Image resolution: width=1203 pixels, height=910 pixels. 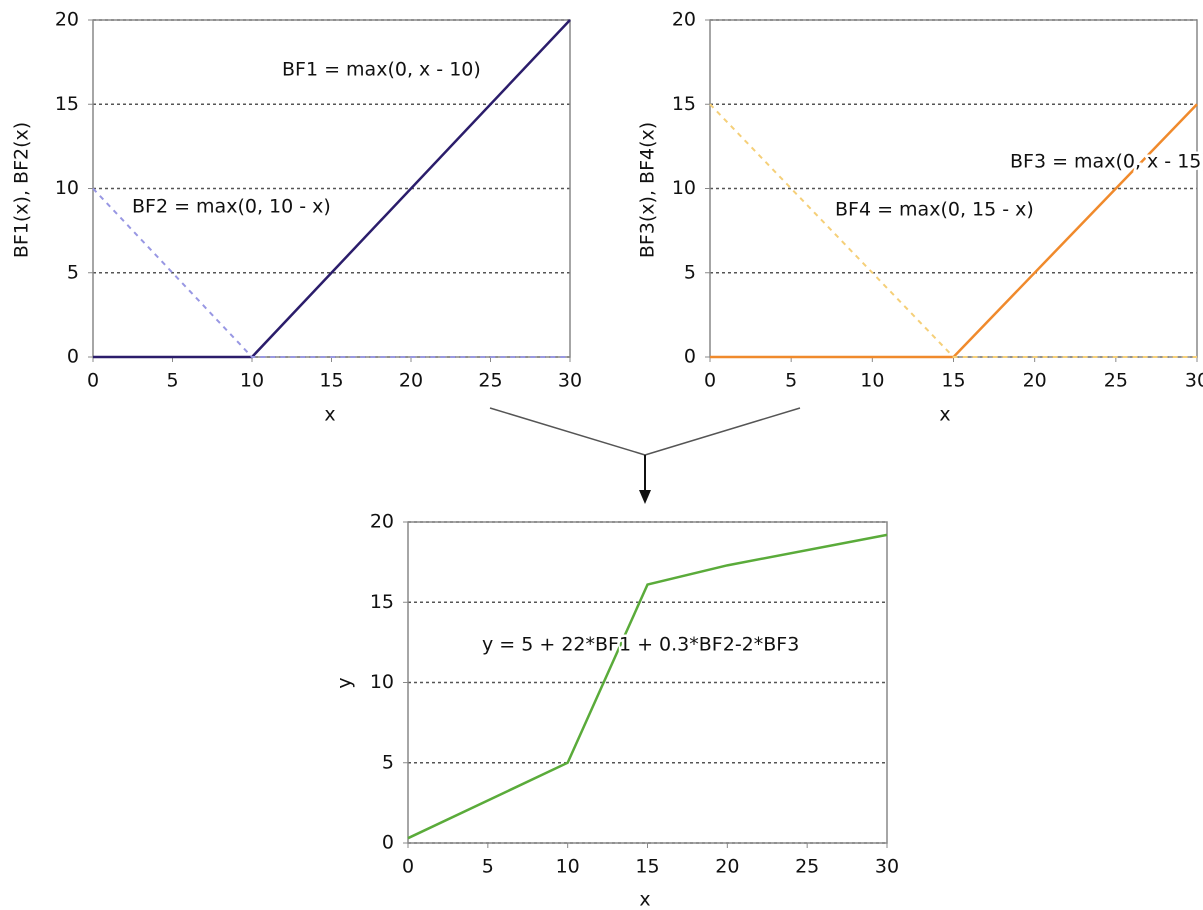 I want to click on annotation: y = 5 + 22*BF1 + 0.3*BF2-2*BF3, so click(x=640, y=645).